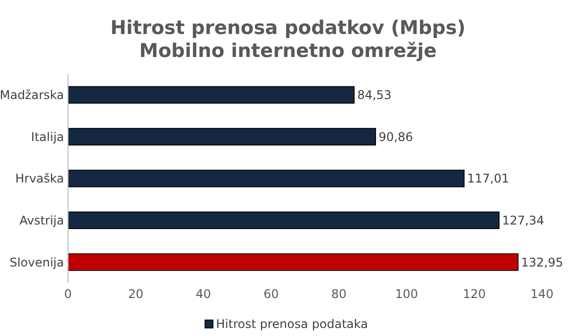  I want to click on legend-label: Hitrost prenosa podataka, so click(292, 324).